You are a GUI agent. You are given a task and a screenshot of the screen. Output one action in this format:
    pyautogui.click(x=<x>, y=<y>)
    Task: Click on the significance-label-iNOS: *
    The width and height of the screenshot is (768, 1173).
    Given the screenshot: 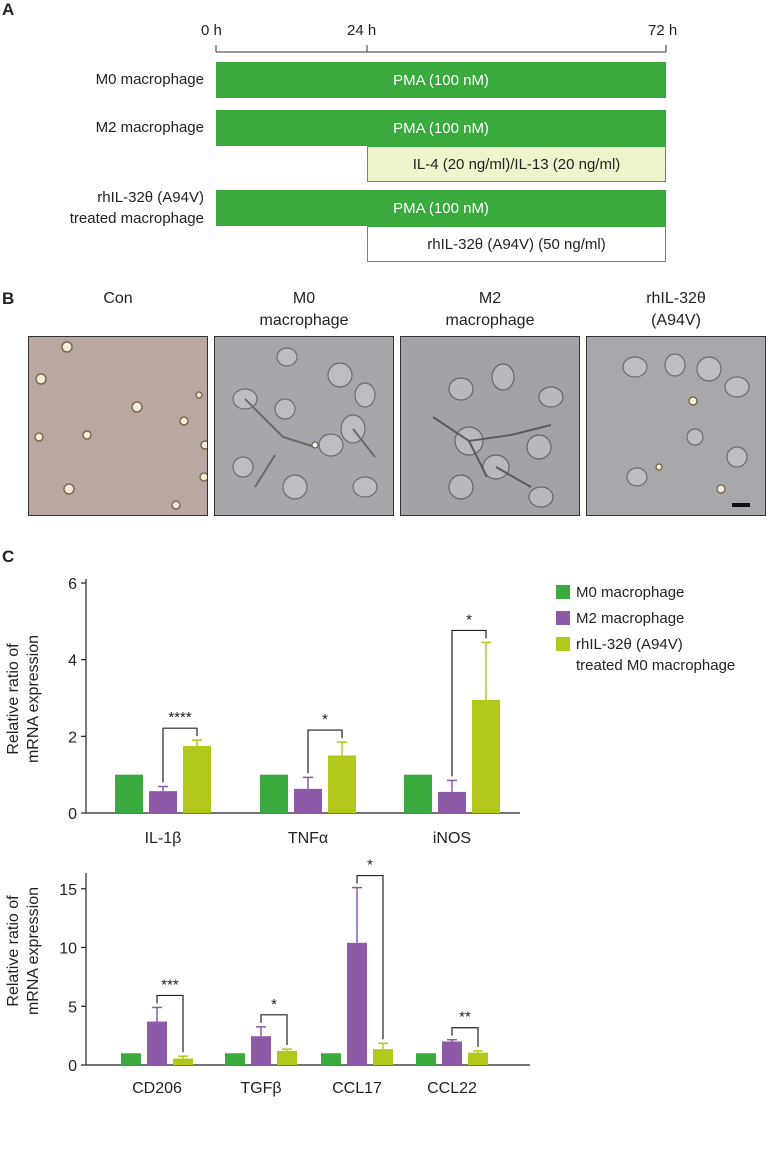 What is the action you would take?
    pyautogui.click(x=469, y=619)
    